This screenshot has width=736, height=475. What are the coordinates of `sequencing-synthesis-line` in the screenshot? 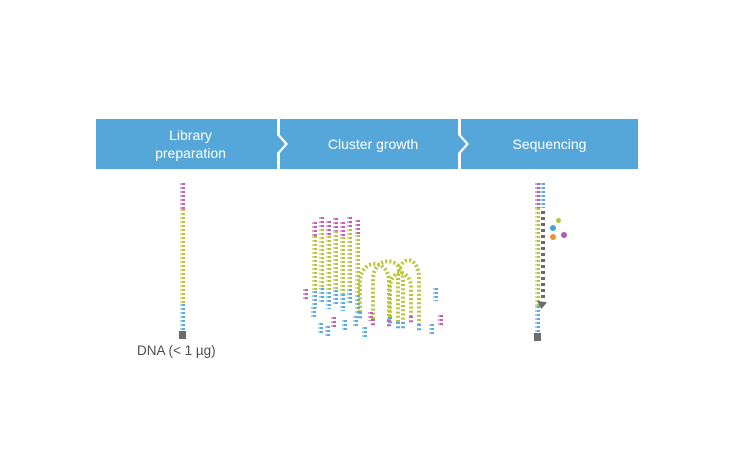 It's located at (543, 255).